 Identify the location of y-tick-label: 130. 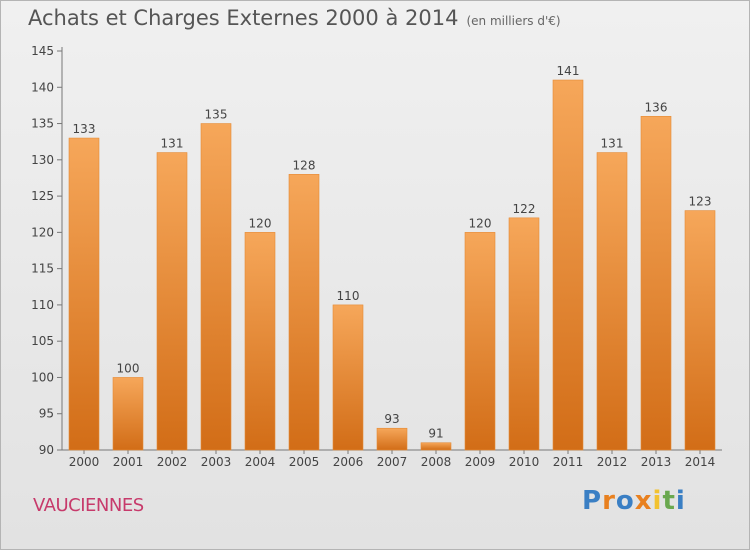
(42, 160).